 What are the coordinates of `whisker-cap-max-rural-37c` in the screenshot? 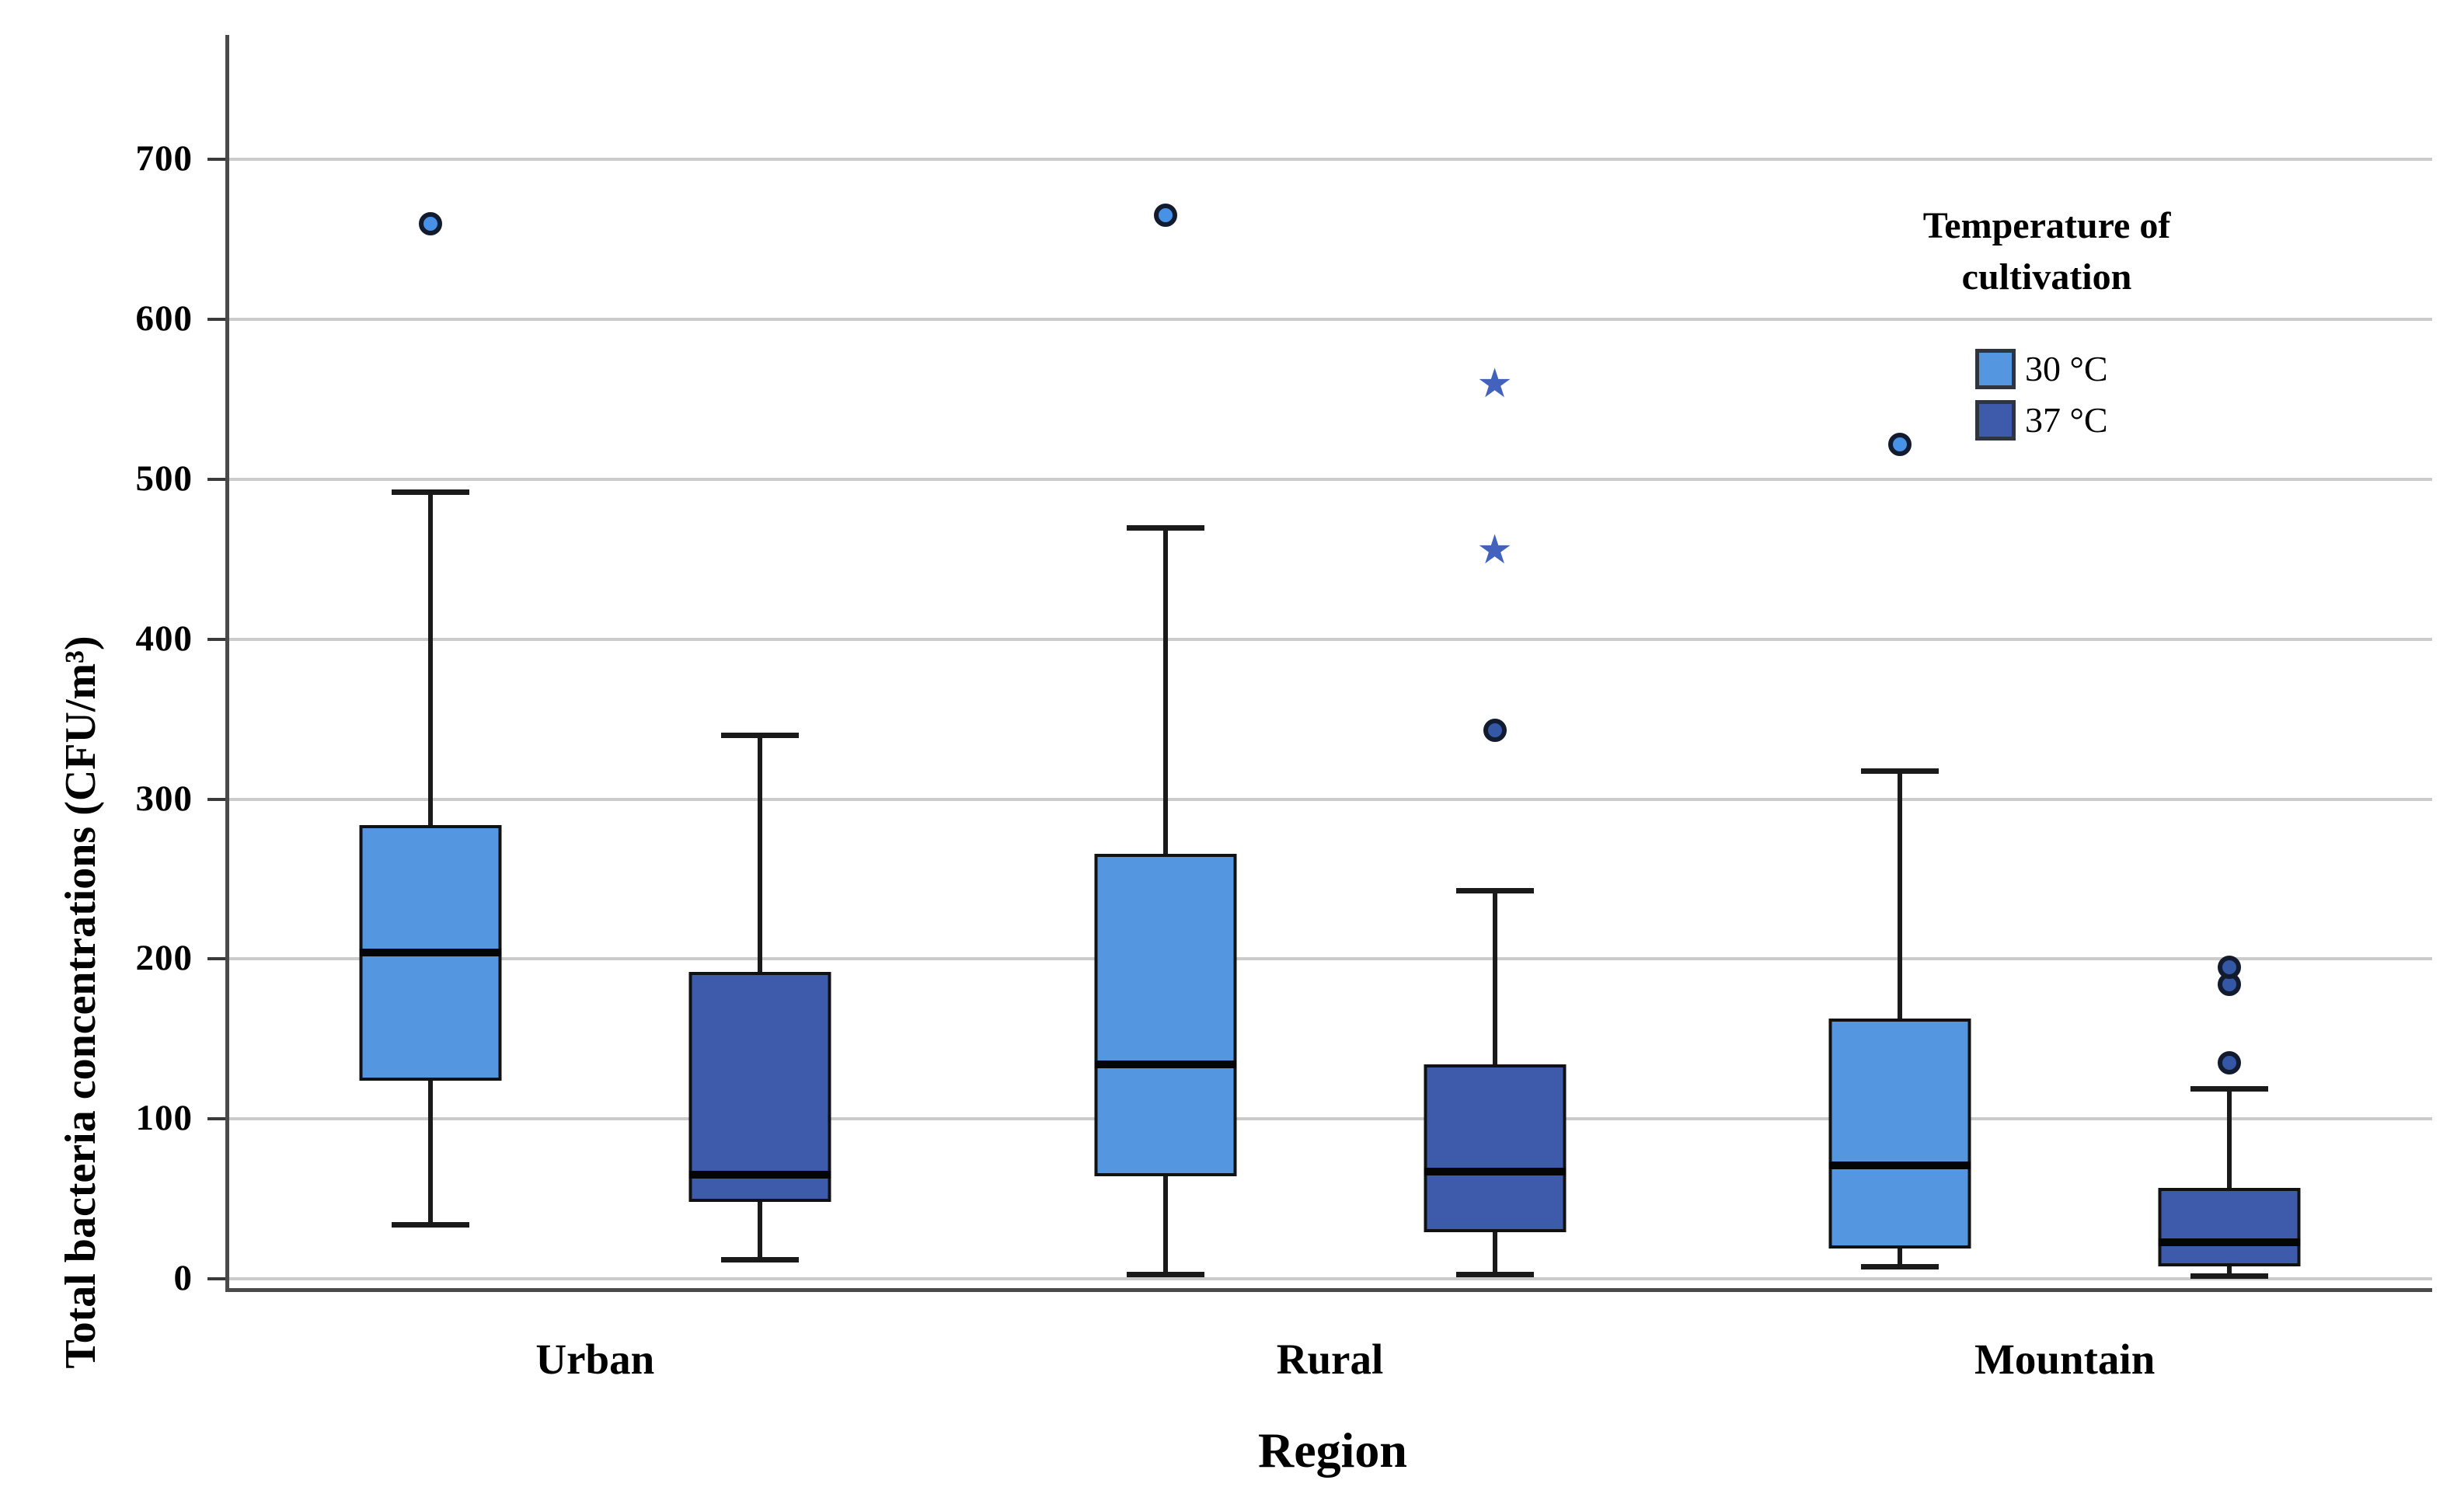 It's located at (1494, 890).